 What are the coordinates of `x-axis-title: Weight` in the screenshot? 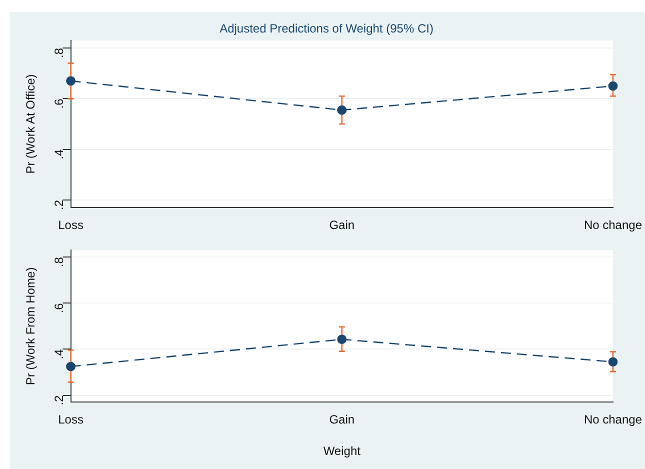 It's located at (342, 451).